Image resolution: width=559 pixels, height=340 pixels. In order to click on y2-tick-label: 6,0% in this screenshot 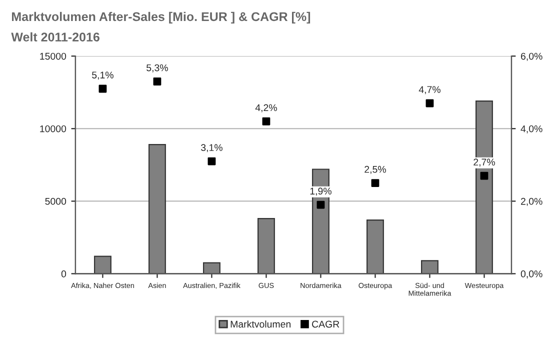, I will do `click(531, 56)`.